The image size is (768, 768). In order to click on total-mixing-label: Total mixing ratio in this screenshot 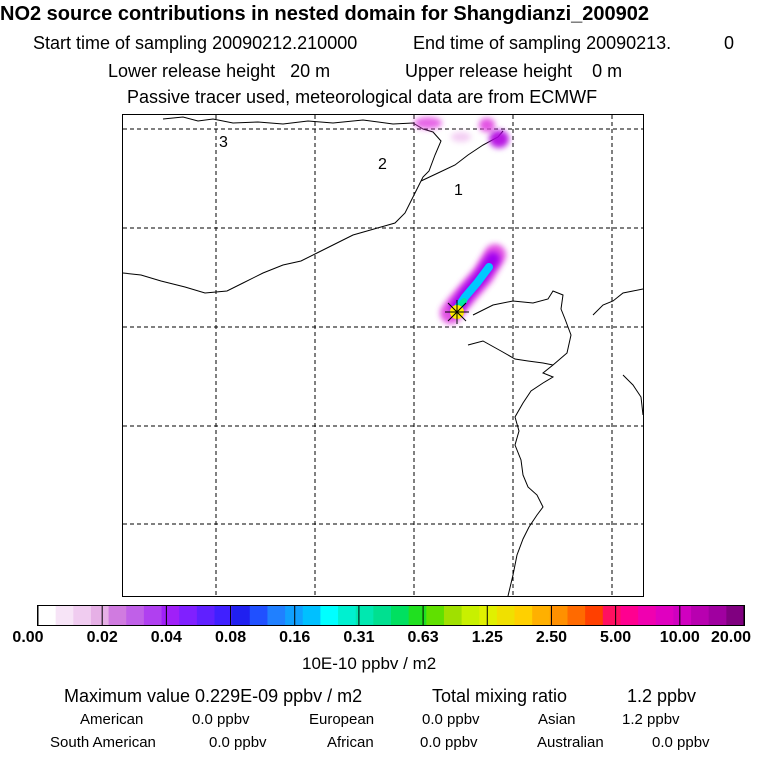, I will do `click(500, 696)`.